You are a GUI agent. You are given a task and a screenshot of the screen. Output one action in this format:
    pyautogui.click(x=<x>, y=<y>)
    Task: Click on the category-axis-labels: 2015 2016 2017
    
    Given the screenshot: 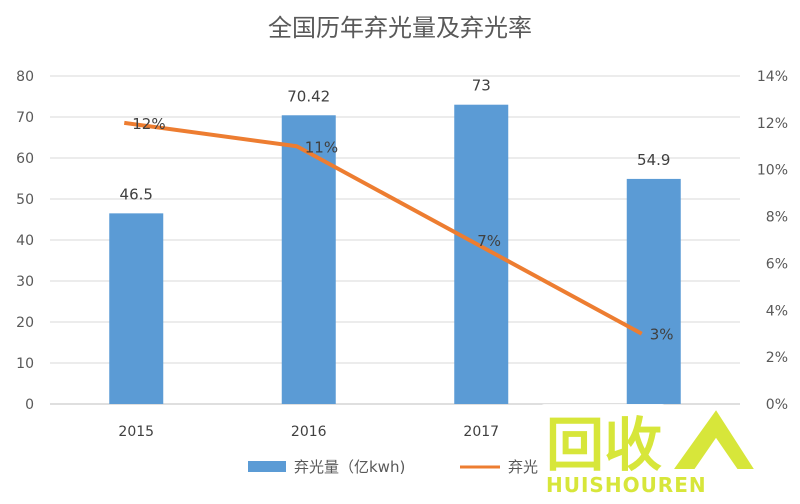 What is the action you would take?
    pyautogui.click(x=308, y=432)
    